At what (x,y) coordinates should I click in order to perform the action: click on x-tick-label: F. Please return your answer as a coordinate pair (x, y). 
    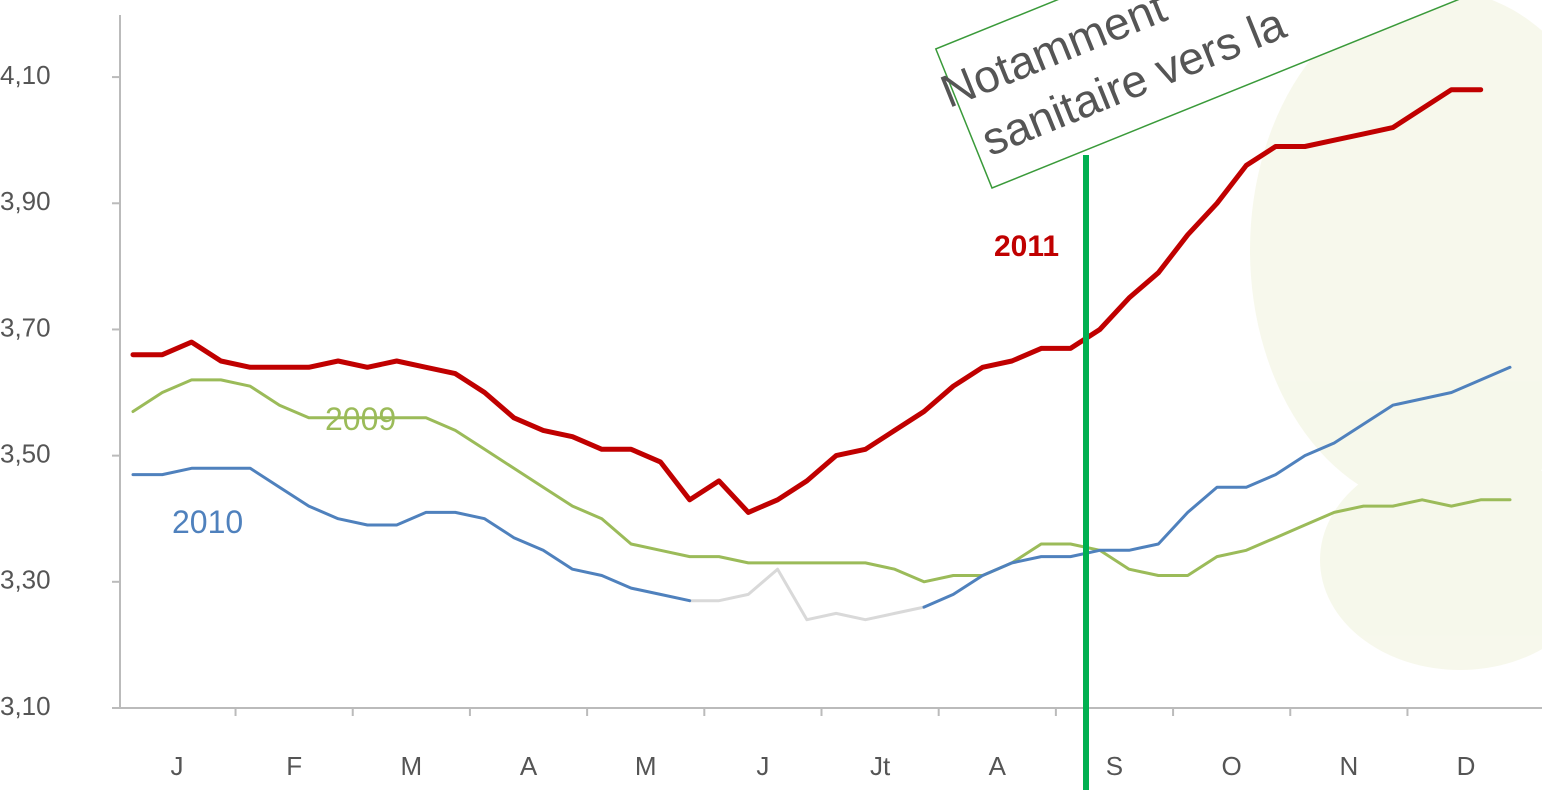
    Looking at the image, I should click on (294, 766).